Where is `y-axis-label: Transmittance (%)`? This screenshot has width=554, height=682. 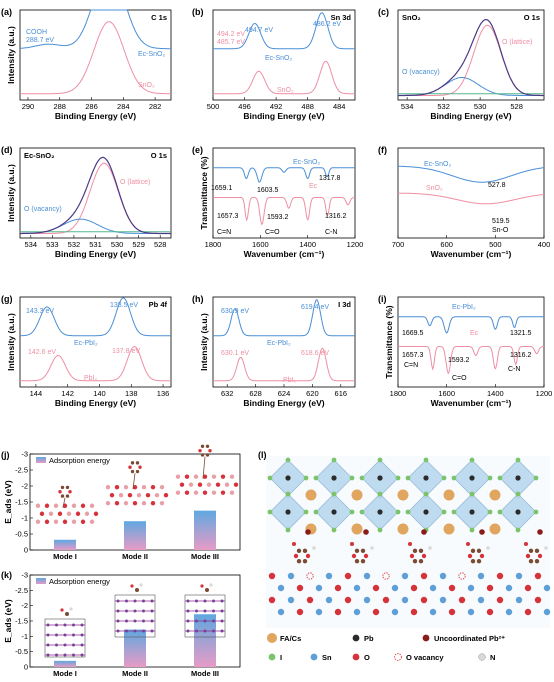 y-axis-label: Transmittance (%) is located at coordinates (204, 192).